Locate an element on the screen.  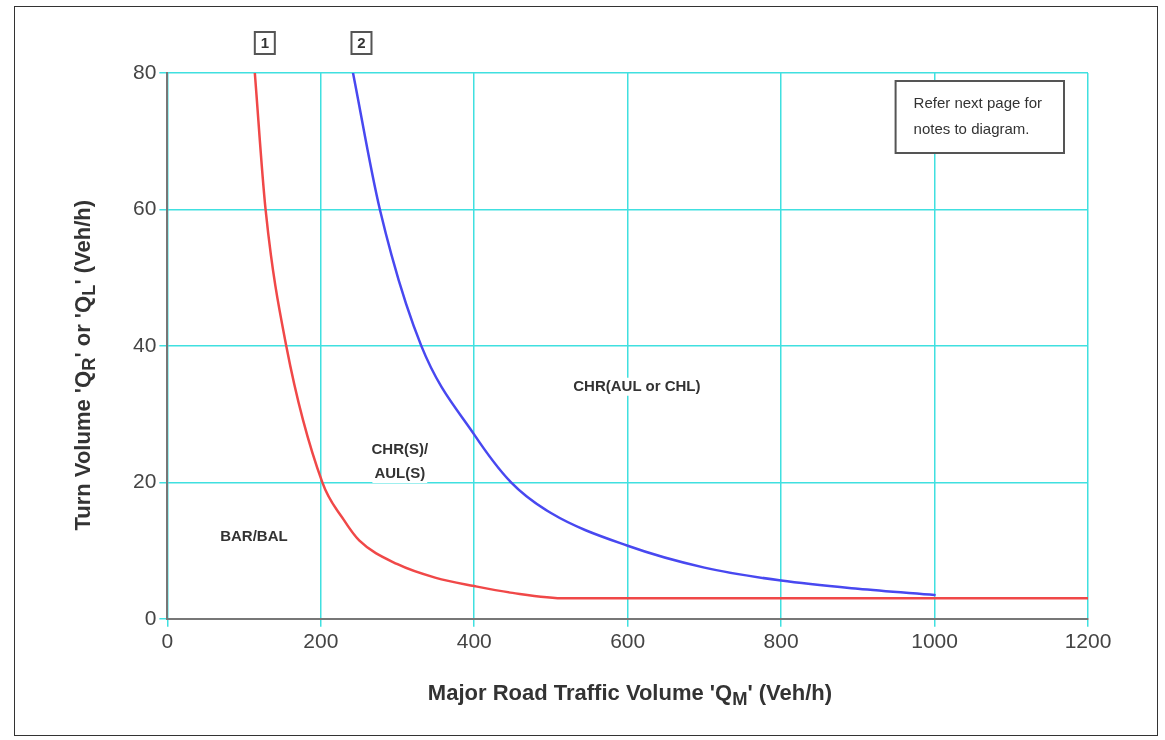
x-tick-label: 200 is located at coordinates (321, 641).